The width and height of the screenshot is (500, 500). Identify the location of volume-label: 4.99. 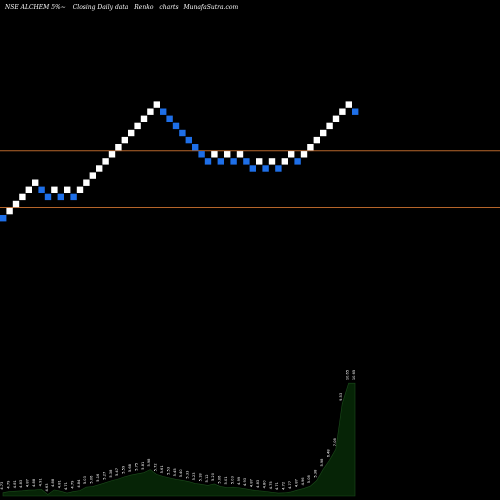
(239, 480).